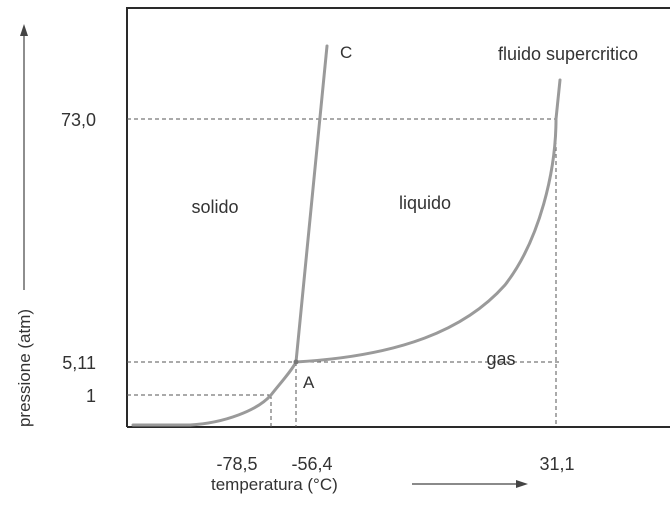 The width and height of the screenshot is (670, 525). What do you see at coordinates (274, 484) in the screenshot?
I see `x-axis-title: temperatura (°C)` at bounding box center [274, 484].